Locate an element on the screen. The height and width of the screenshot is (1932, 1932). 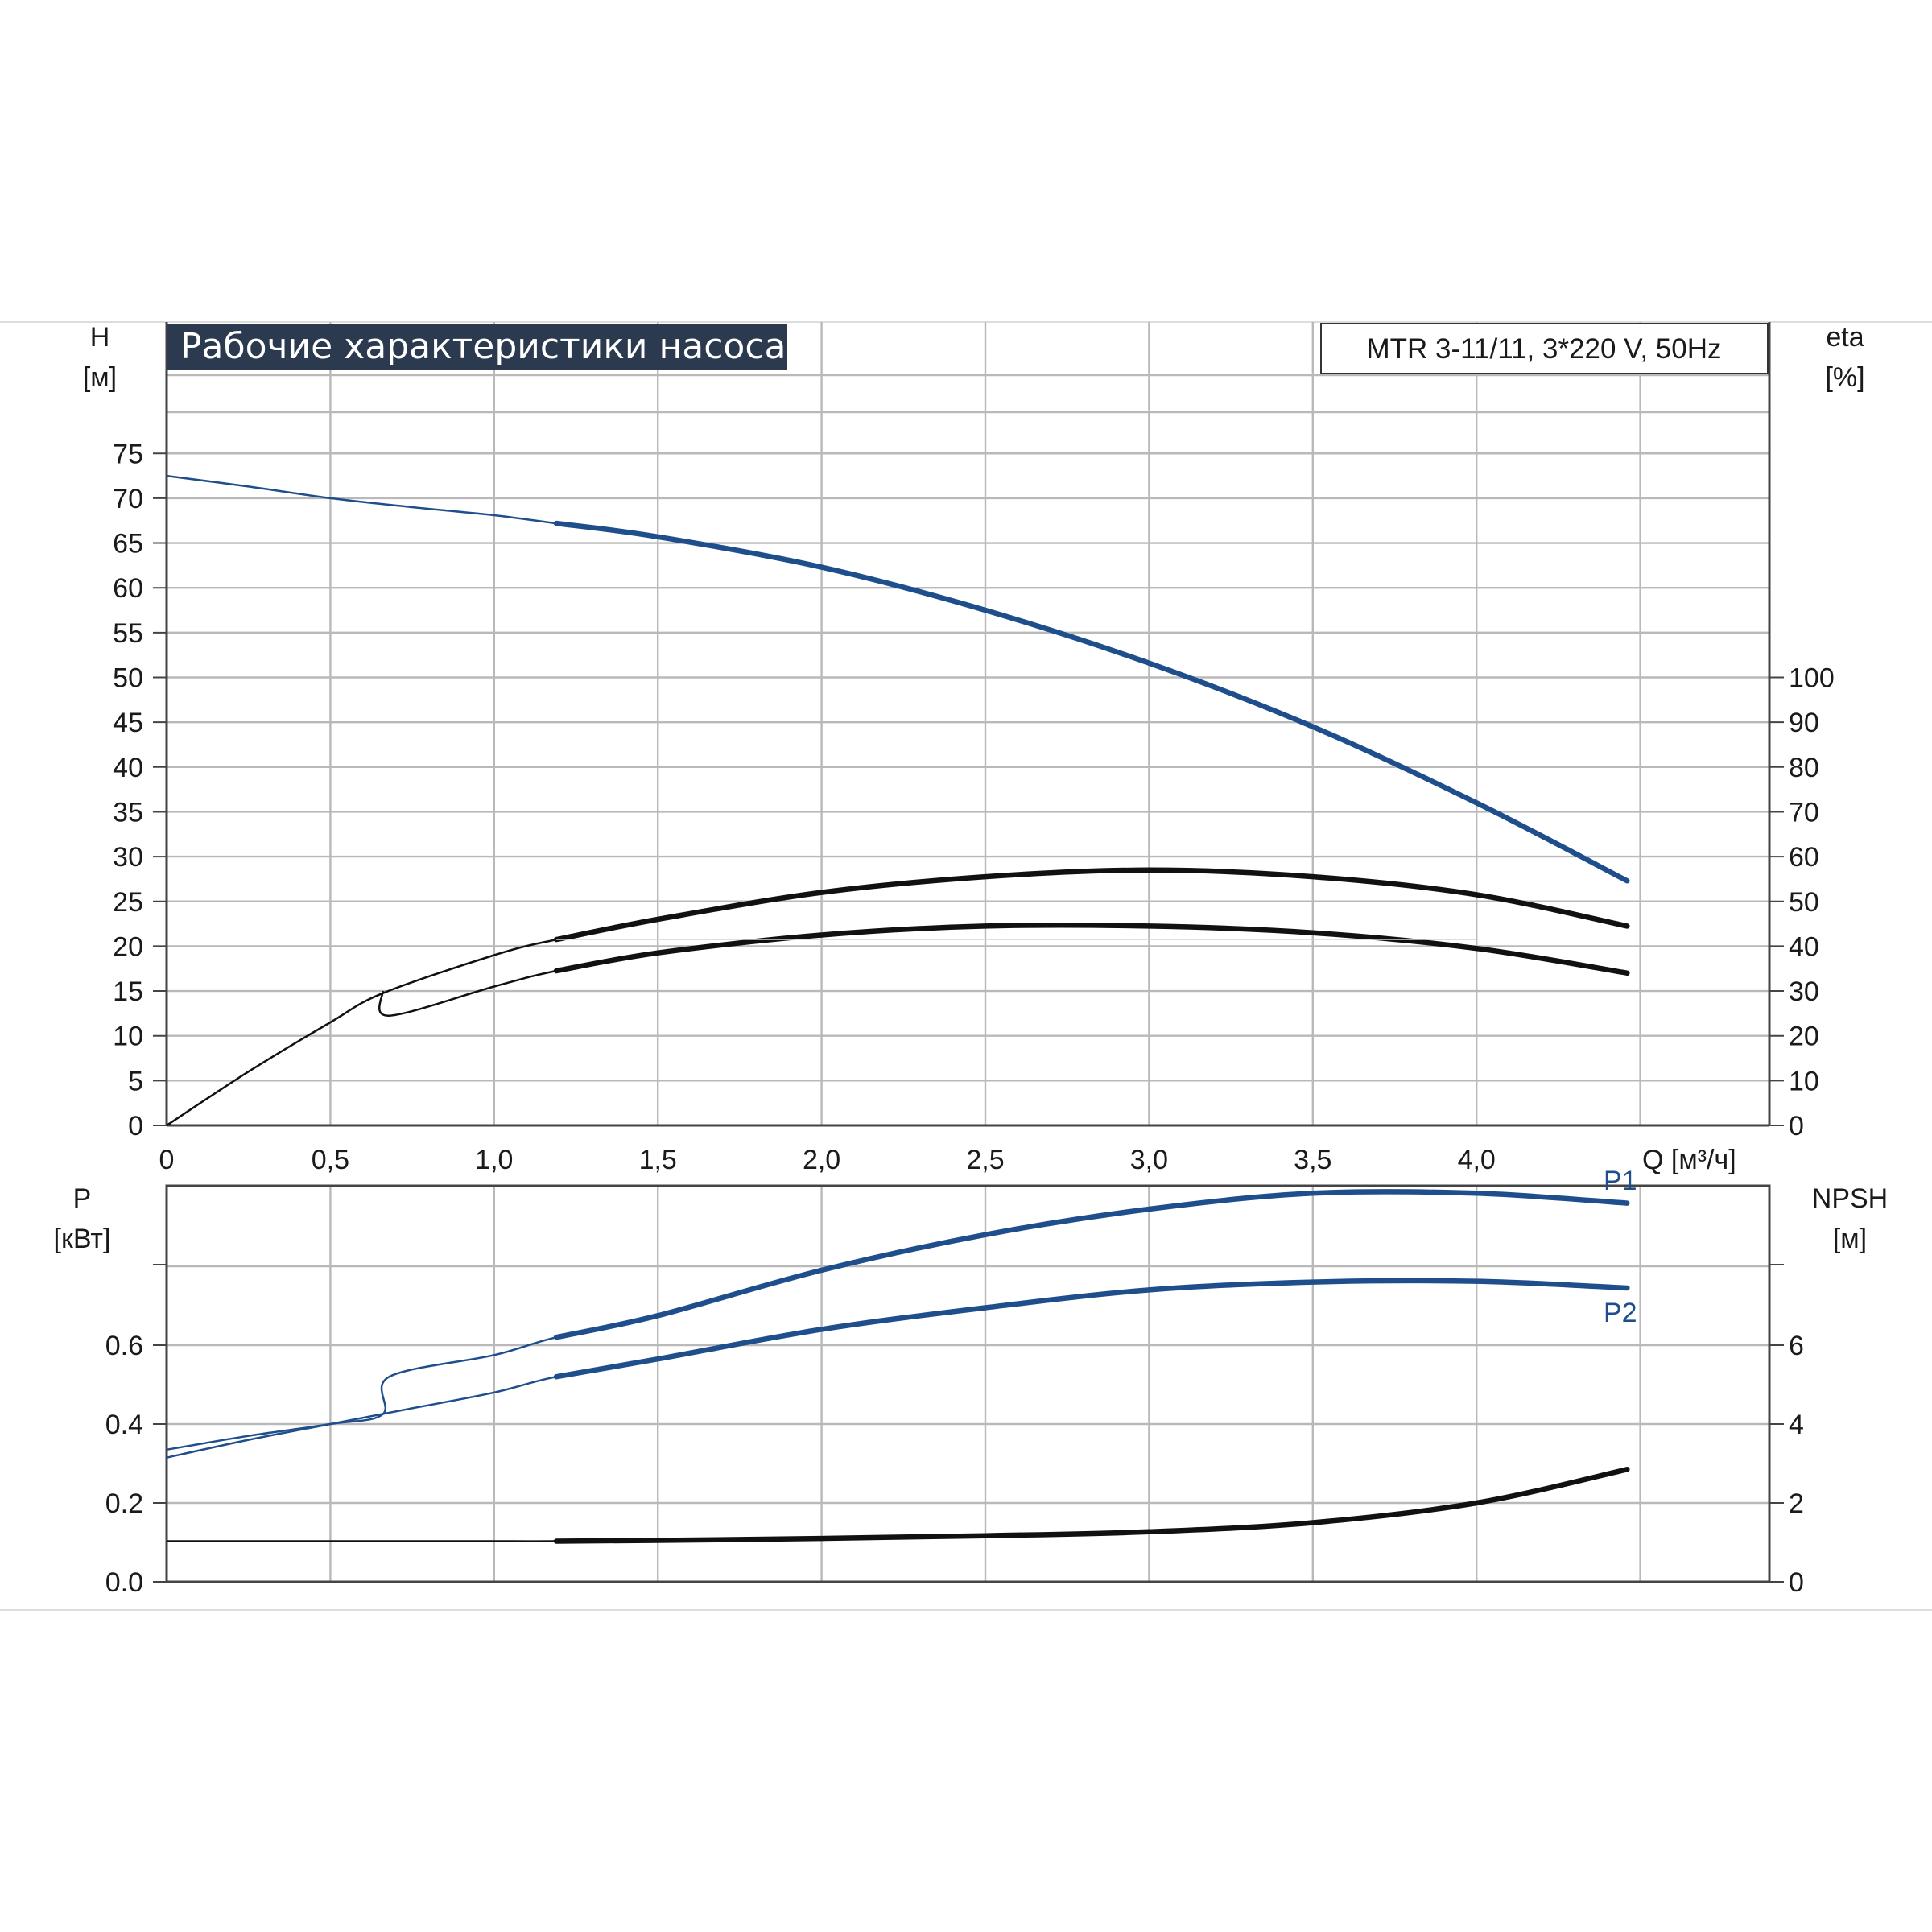
head-tick-label: 5 is located at coordinates (135, 1081).